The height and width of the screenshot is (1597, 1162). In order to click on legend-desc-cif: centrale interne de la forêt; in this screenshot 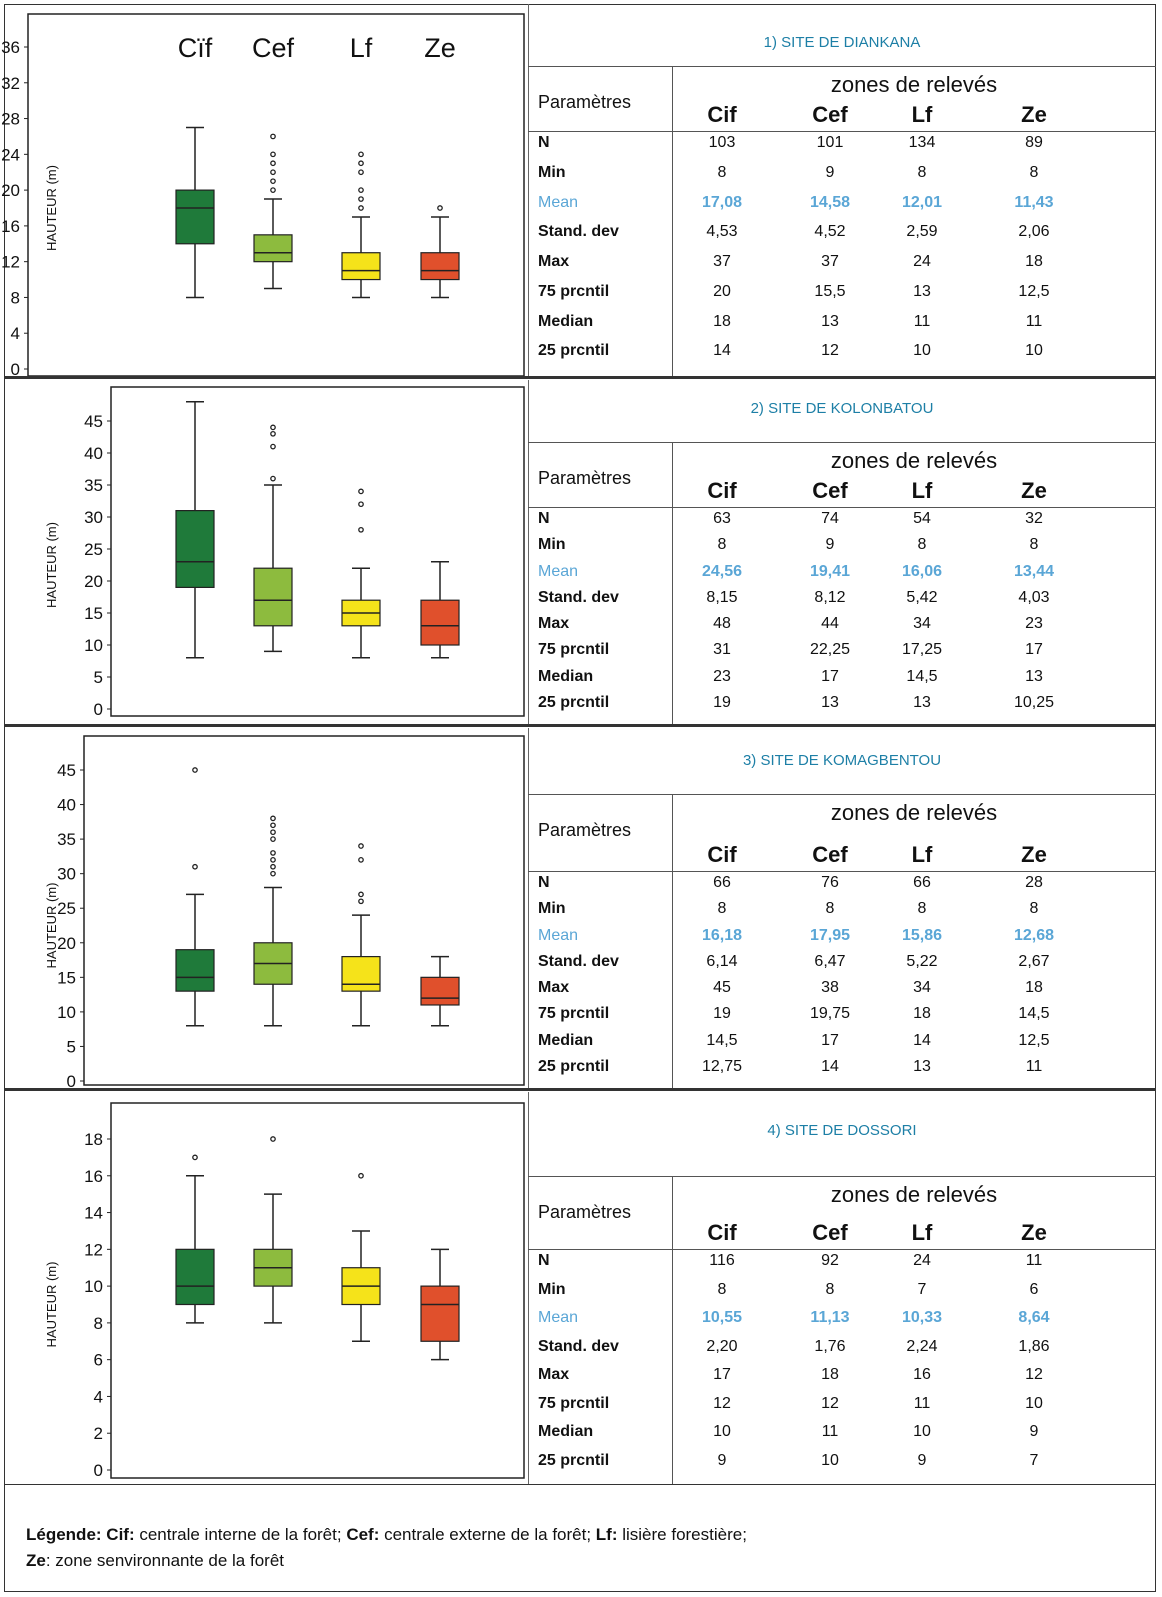, I will do `click(240, 1534)`.